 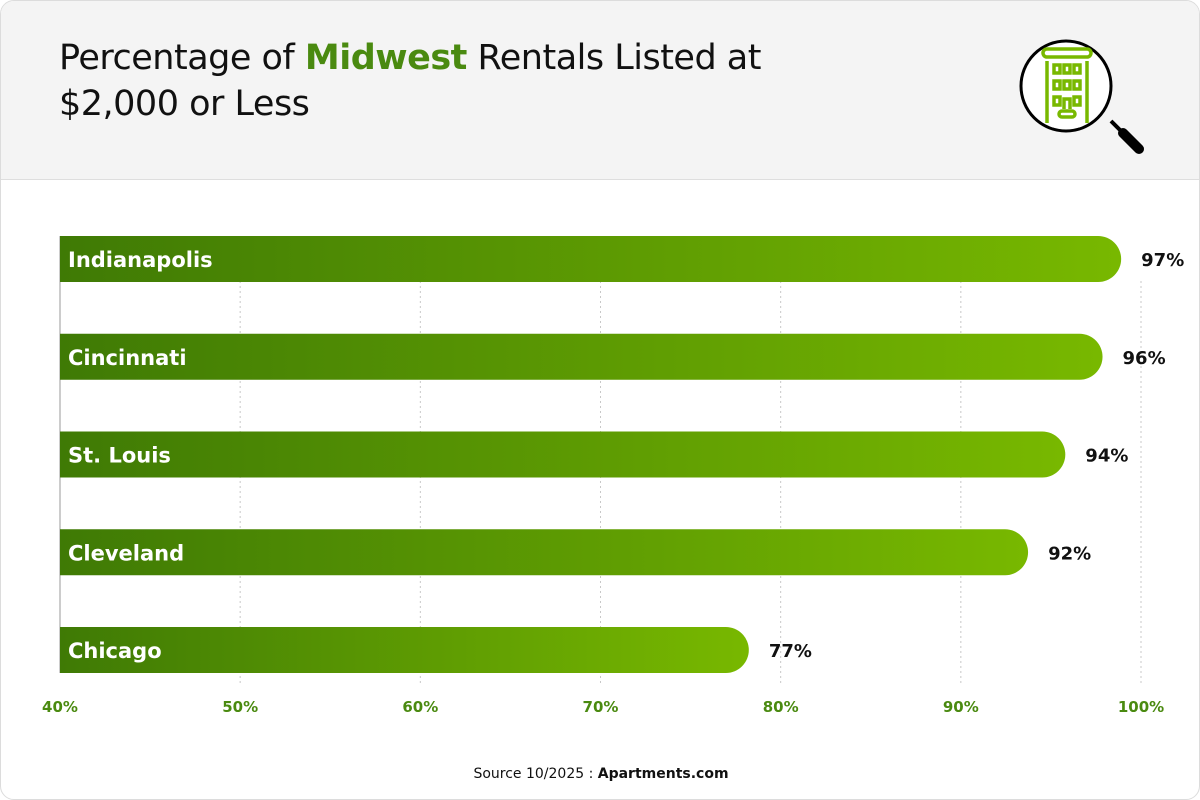 What do you see at coordinates (535, 774) in the screenshot?
I see `source-prefix: Source 10/2025 :` at bounding box center [535, 774].